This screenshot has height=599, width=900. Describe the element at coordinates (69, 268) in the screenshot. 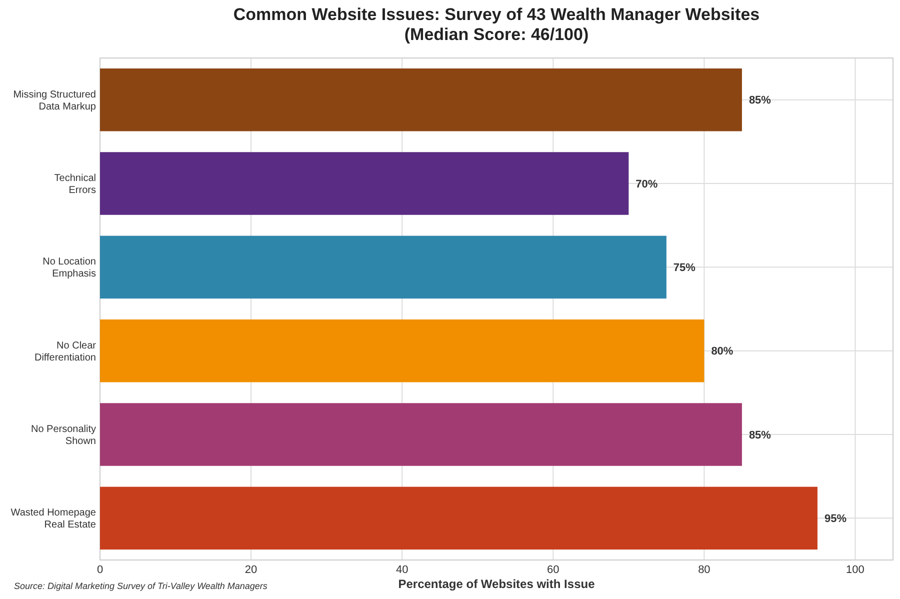

I see `y-tick-label: No Location Emphasis` at that location.